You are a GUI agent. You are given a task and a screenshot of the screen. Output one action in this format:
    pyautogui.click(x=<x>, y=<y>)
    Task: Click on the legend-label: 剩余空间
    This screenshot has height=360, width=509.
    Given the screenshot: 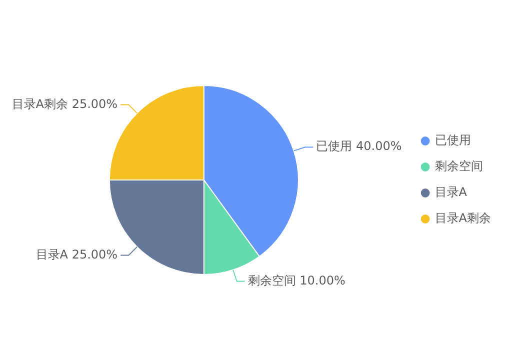 What is the action you would take?
    pyautogui.click(x=458, y=166)
    